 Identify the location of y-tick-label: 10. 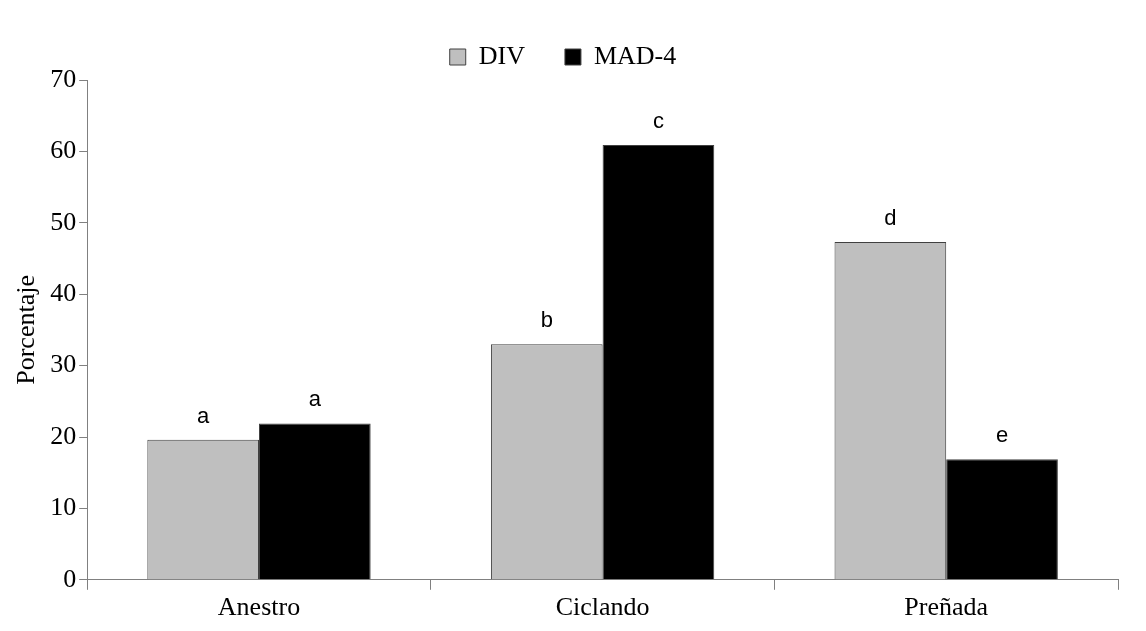
(63, 507).